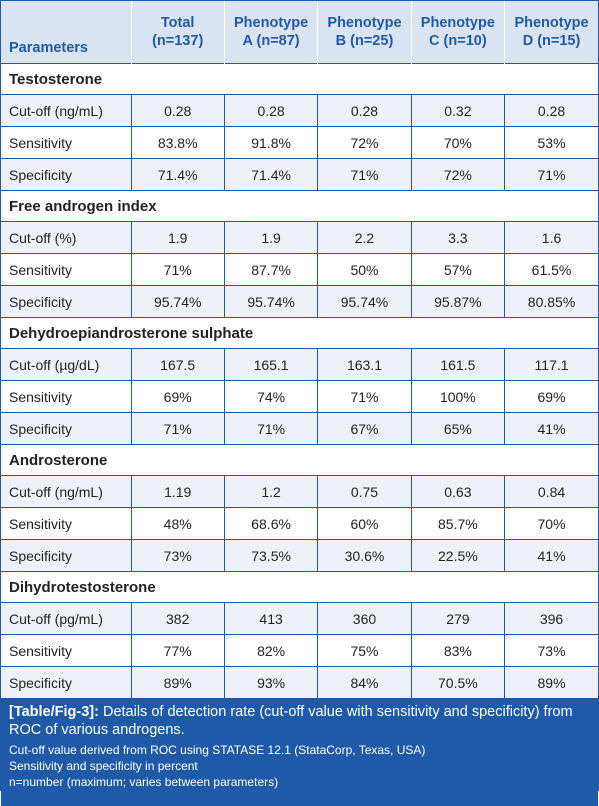 The height and width of the screenshot is (806, 599). What do you see at coordinates (458, 428) in the screenshot?
I see `table-cell: 65%` at bounding box center [458, 428].